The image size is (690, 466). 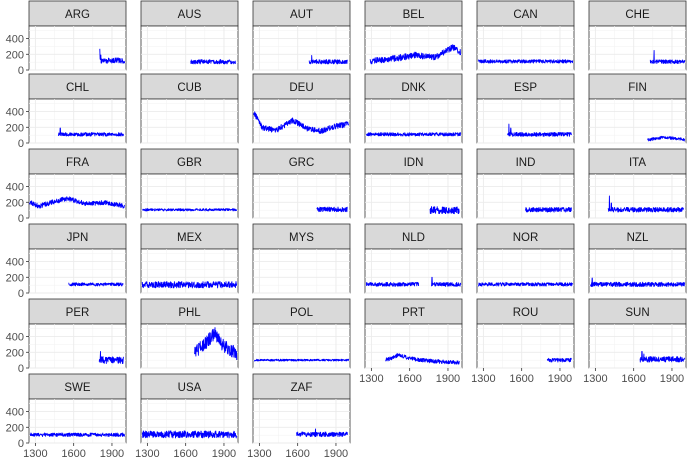 I want to click on series-line-ind, so click(x=548, y=209).